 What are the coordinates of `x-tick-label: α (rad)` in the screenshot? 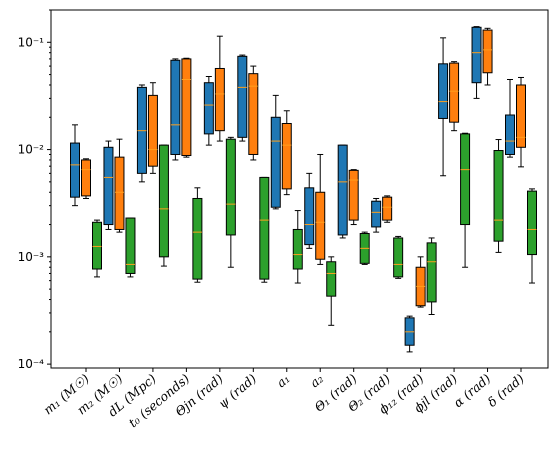 It's located at (471, 391).